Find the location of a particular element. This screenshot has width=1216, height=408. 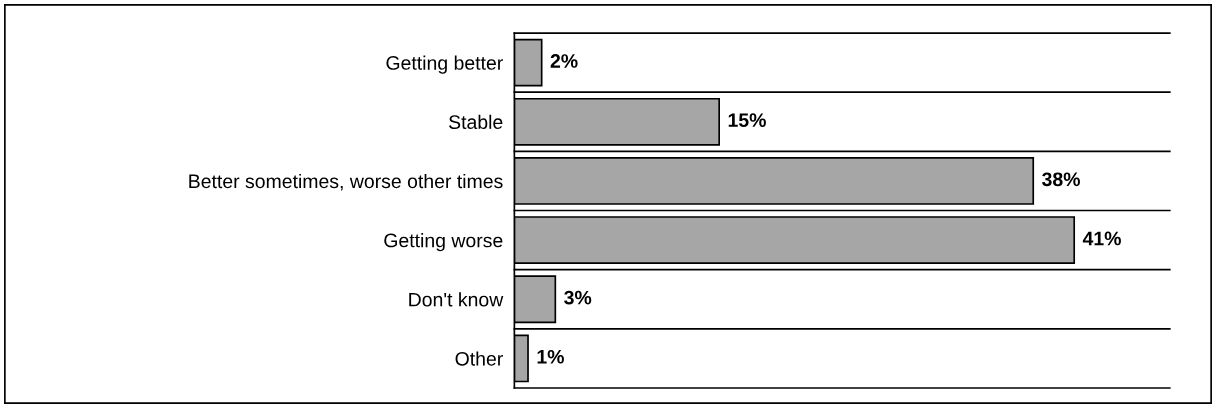

data-label: 15% is located at coordinates (747, 120).